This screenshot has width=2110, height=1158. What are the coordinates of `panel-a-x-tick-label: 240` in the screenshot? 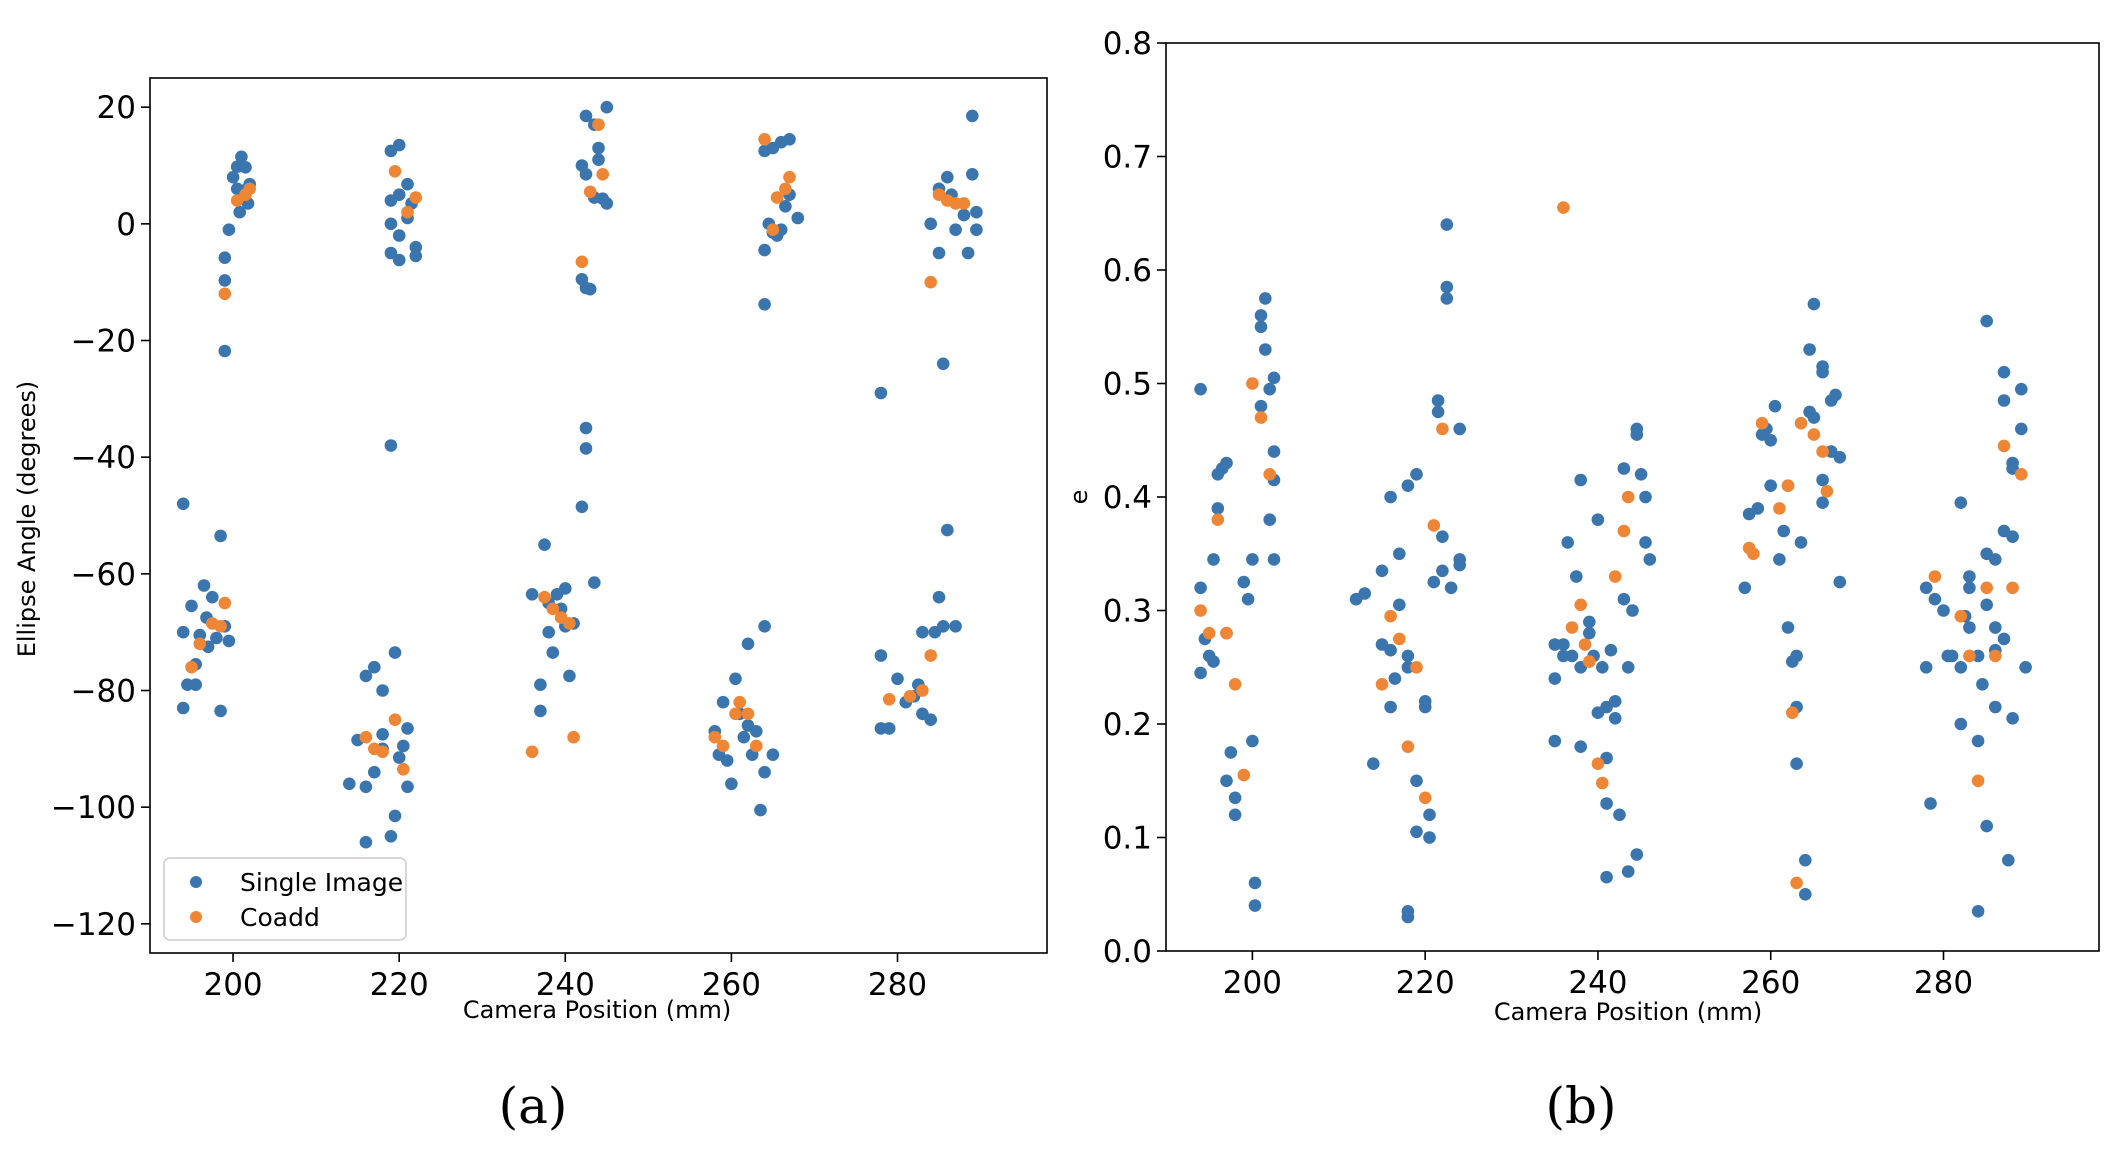 It's located at (565, 985).